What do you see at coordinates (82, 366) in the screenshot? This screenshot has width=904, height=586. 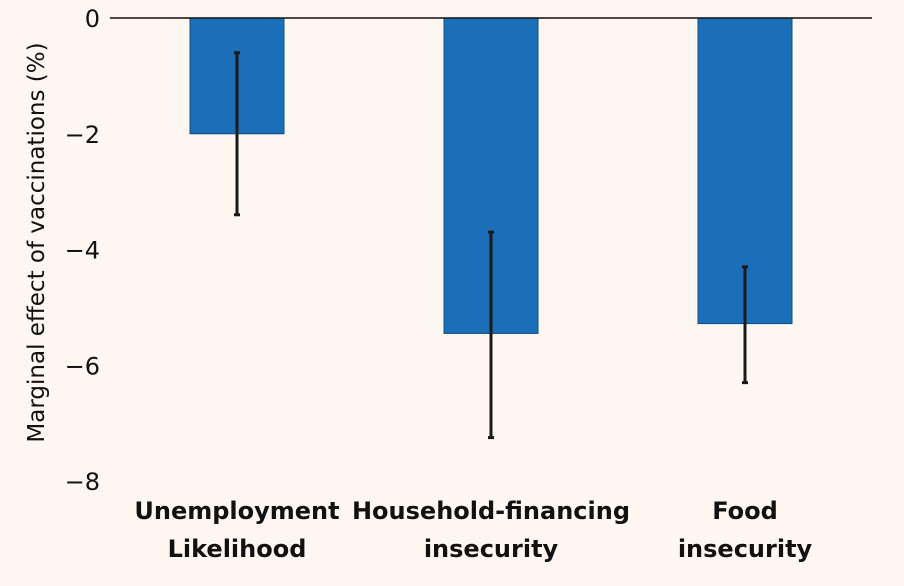 I see `y-tick-label: −6` at bounding box center [82, 366].